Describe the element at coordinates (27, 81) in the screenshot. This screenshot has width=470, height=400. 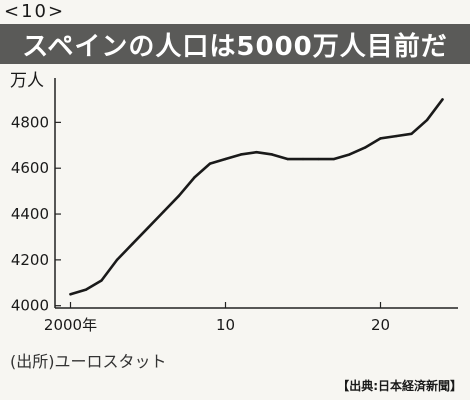
I see `y-axis-unit: 万人` at that location.